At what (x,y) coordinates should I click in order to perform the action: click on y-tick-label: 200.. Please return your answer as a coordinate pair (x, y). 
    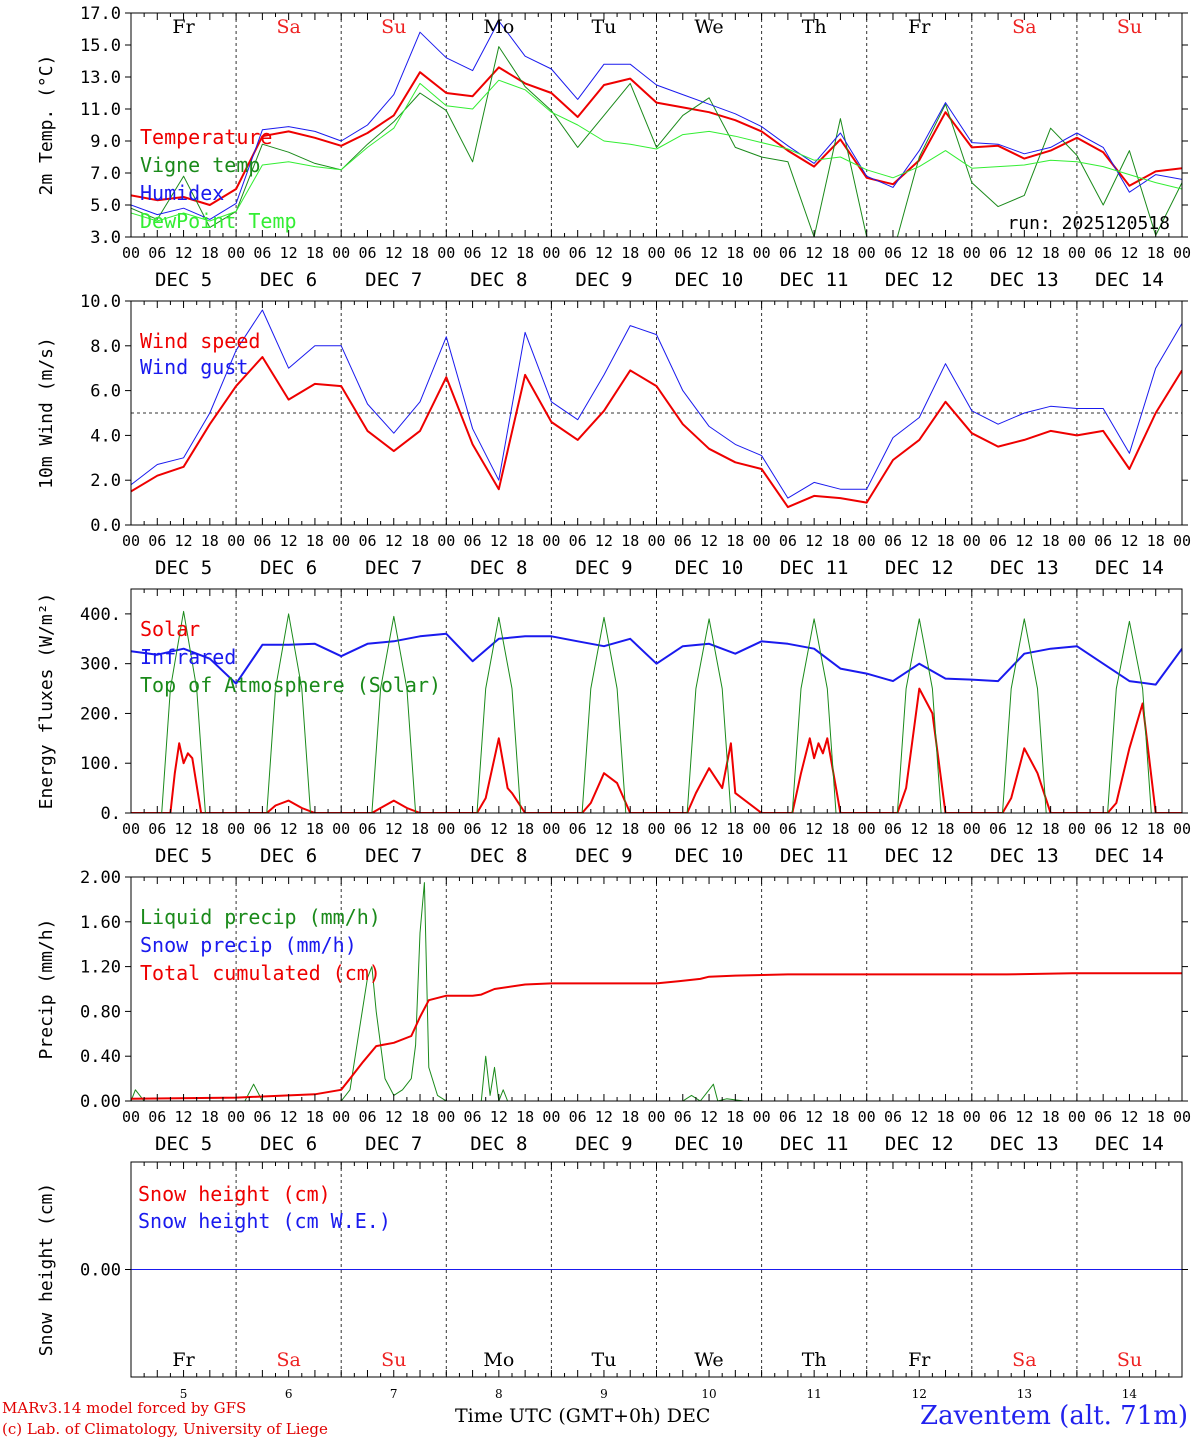
    Looking at the image, I should click on (100, 714).